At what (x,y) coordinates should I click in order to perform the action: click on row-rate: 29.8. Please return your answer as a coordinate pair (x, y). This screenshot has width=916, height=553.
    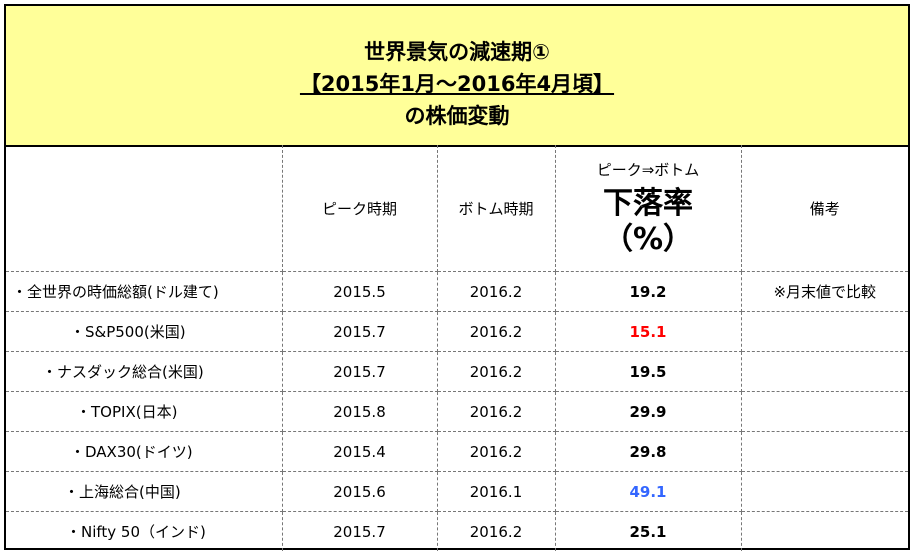
    Looking at the image, I should click on (648, 451).